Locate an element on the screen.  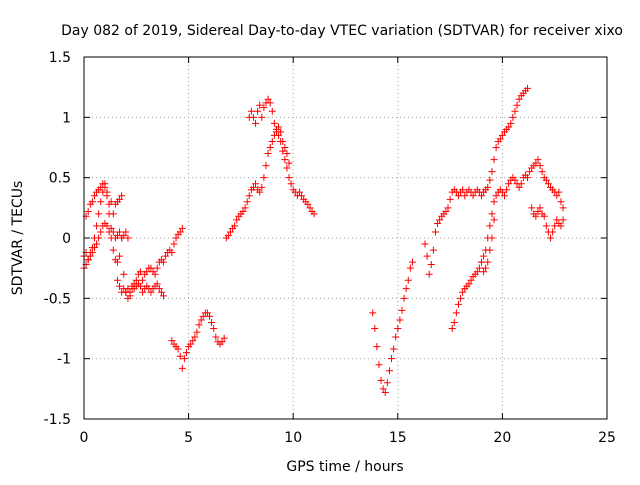
y-tick-label: -0.5 is located at coordinates (57, 299).